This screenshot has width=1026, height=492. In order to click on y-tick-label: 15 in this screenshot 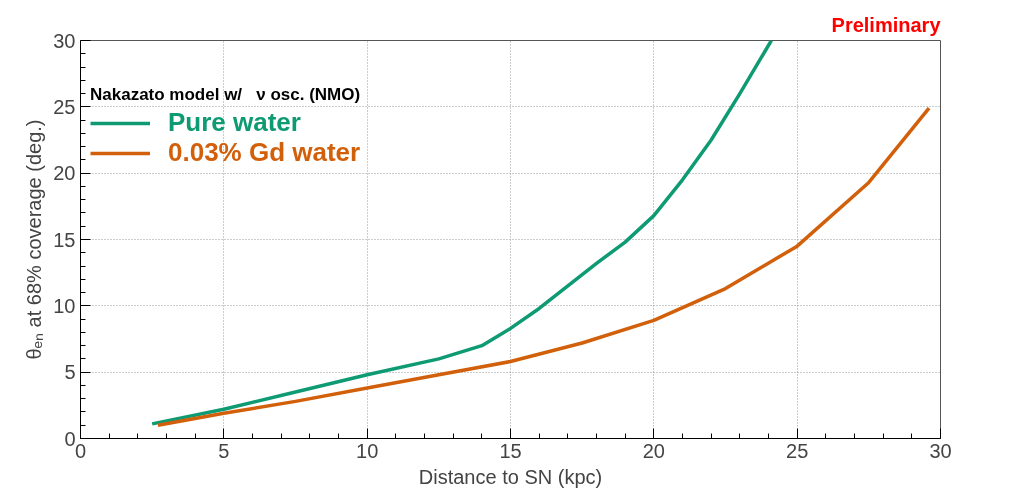, I will do `click(64, 239)`.